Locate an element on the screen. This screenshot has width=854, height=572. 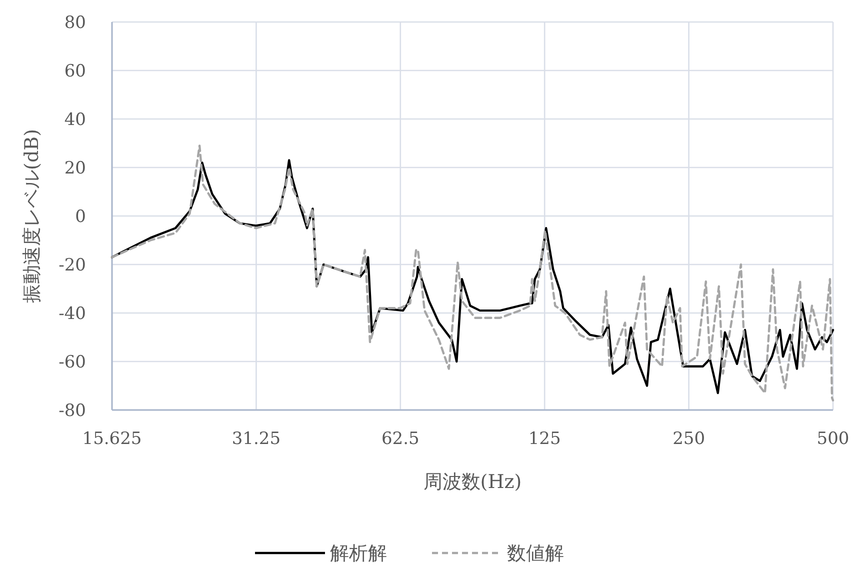
y-tick-label: -20 is located at coordinates (72, 265).